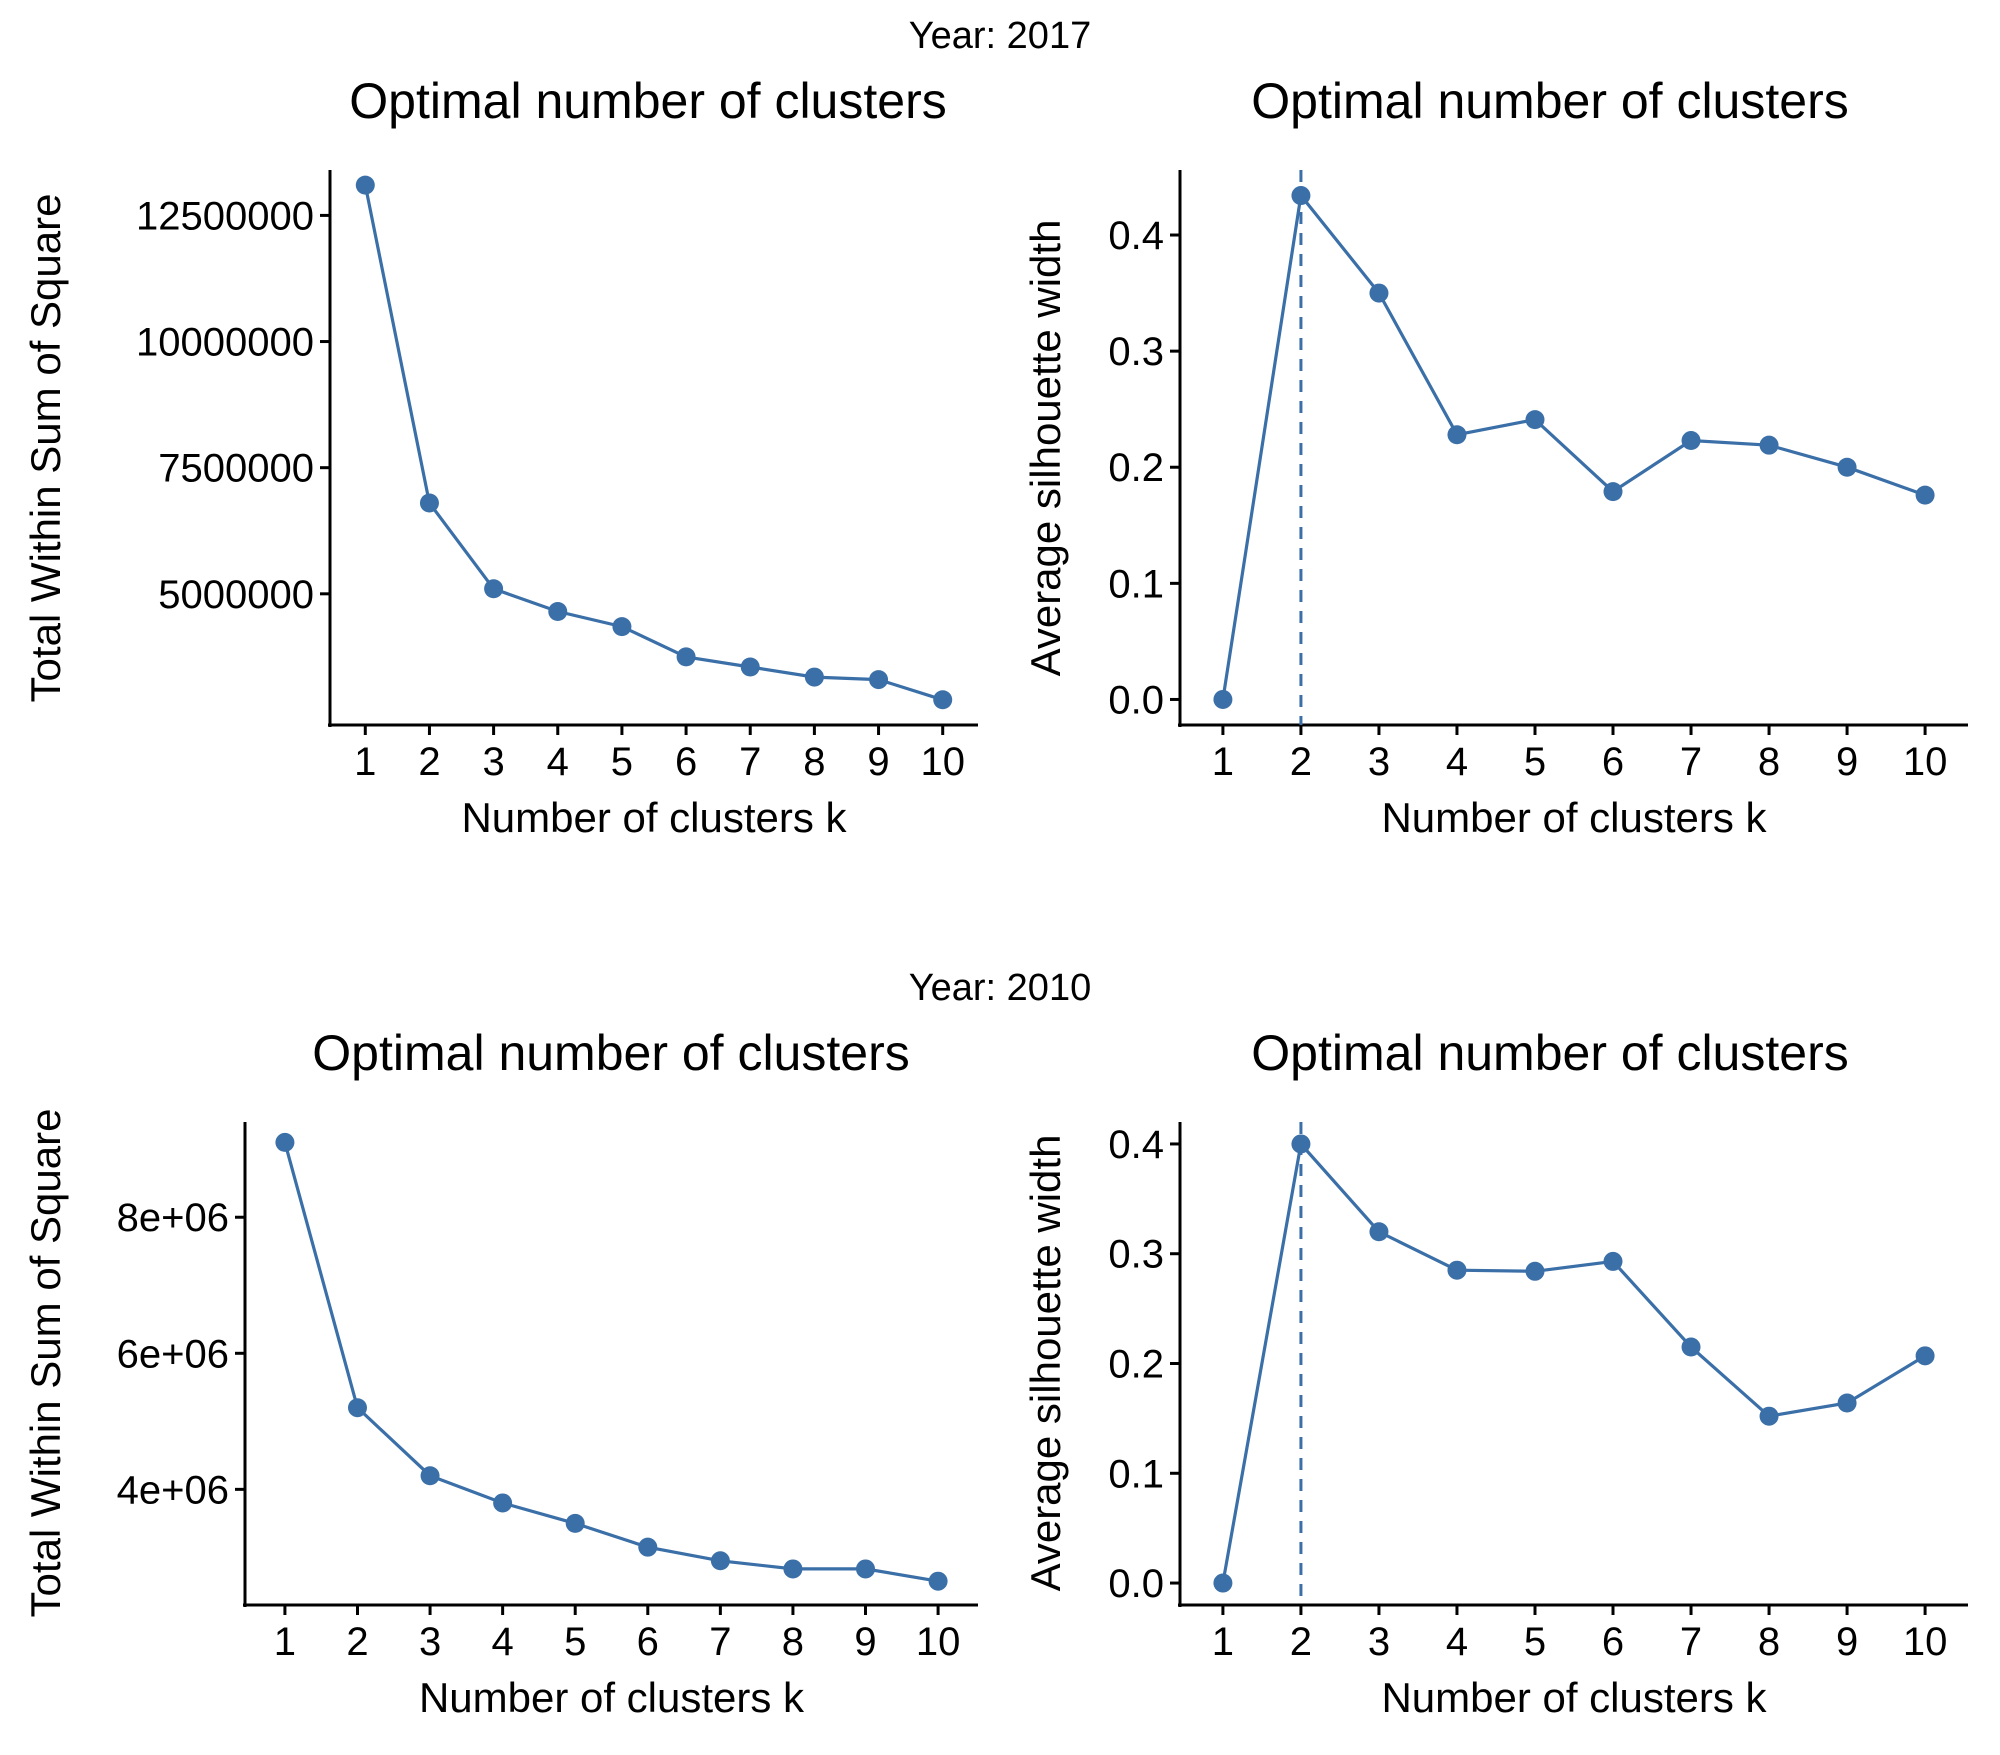  I want to click on y-tick-label: 6e+06, so click(173, 1354).